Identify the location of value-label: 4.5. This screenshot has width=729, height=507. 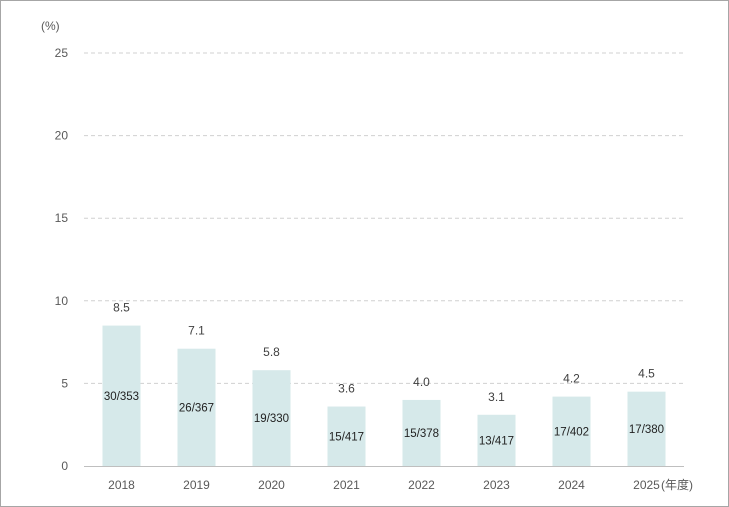
(646, 374).